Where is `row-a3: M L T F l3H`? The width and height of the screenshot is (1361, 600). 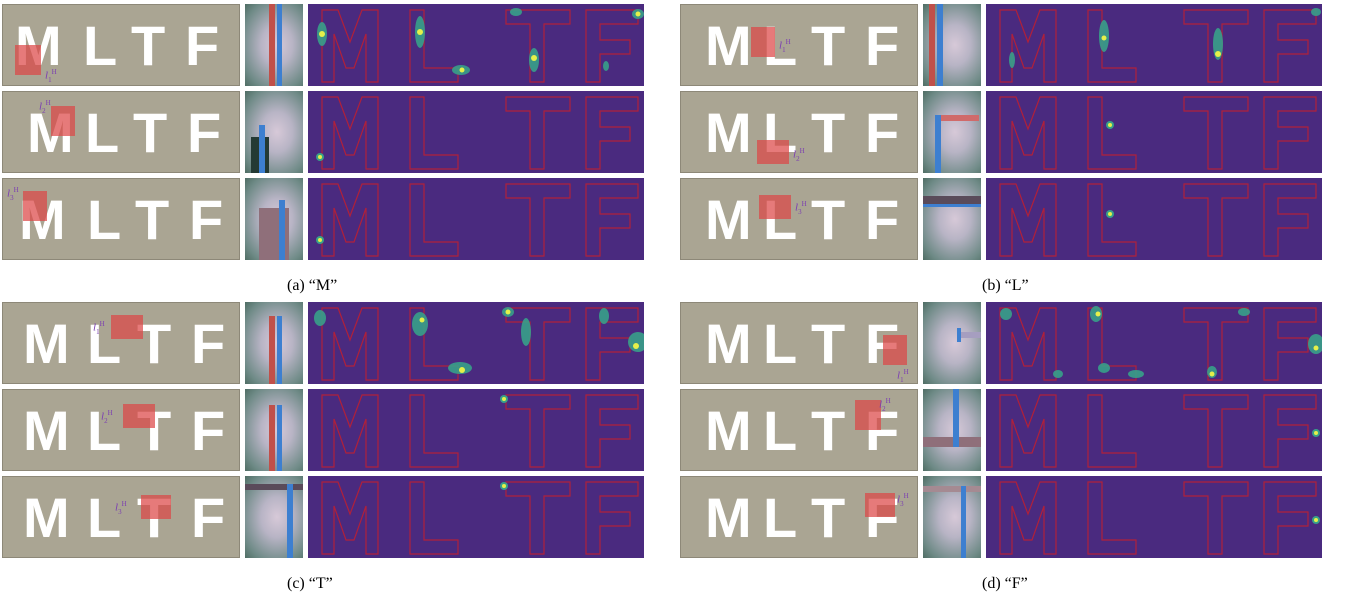 row-a3: M L T F l3H is located at coordinates (323, 219).